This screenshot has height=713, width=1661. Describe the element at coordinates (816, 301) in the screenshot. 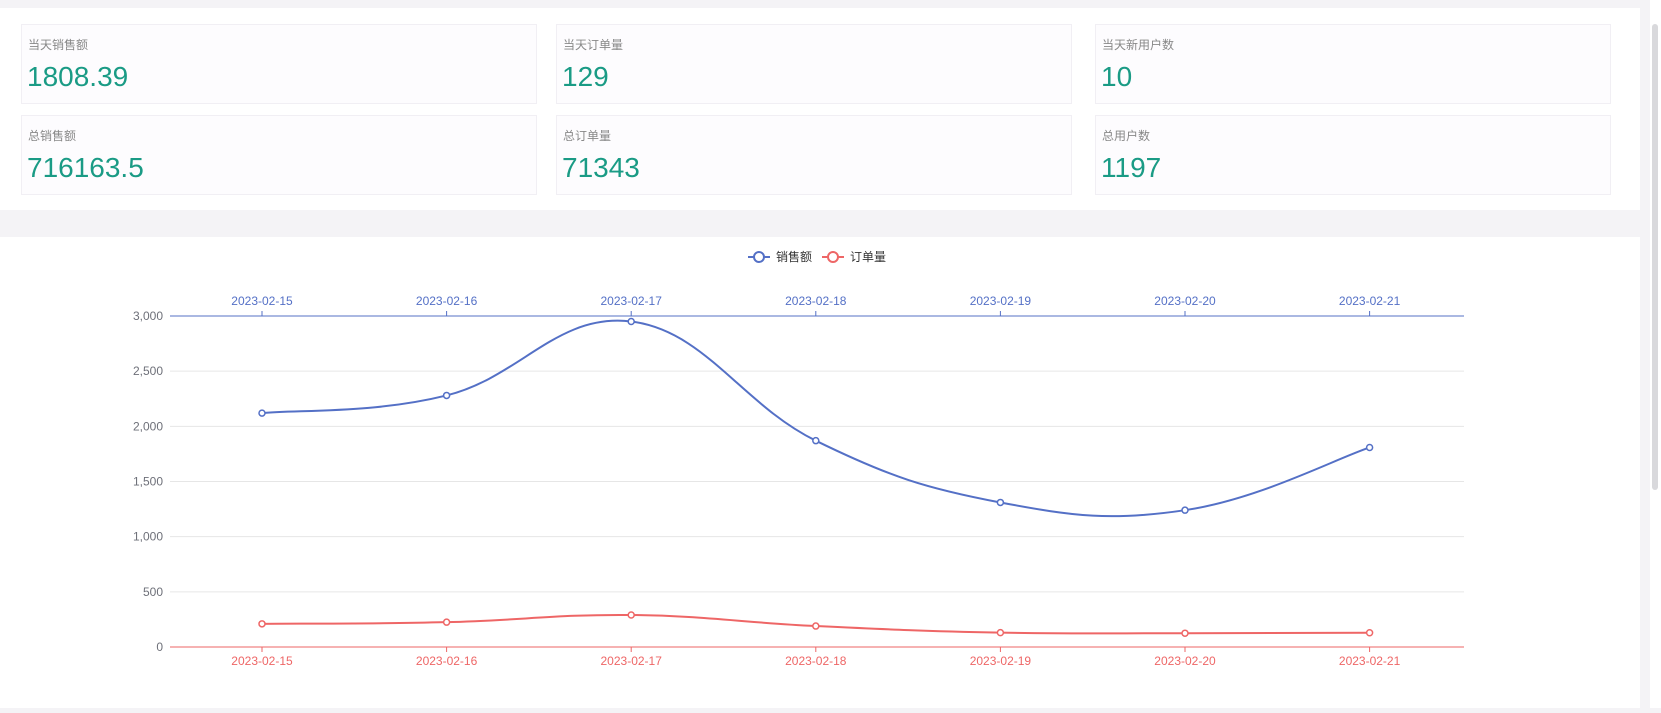

I see `x-tick-label-top: 2023-02-18` at that location.